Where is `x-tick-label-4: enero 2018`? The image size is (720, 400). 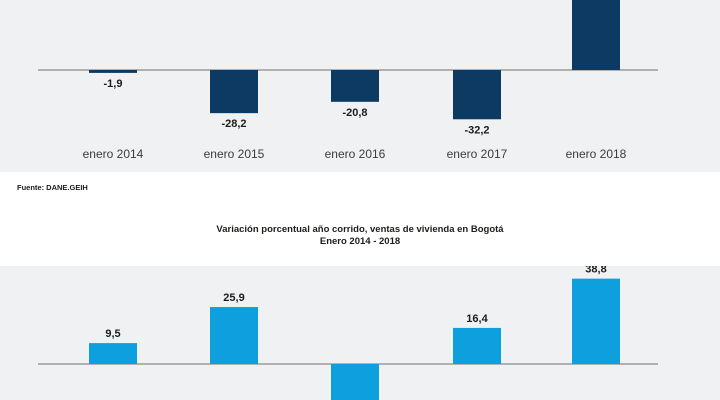
x-tick-label-4: enero 2018 is located at coordinates (596, 154).